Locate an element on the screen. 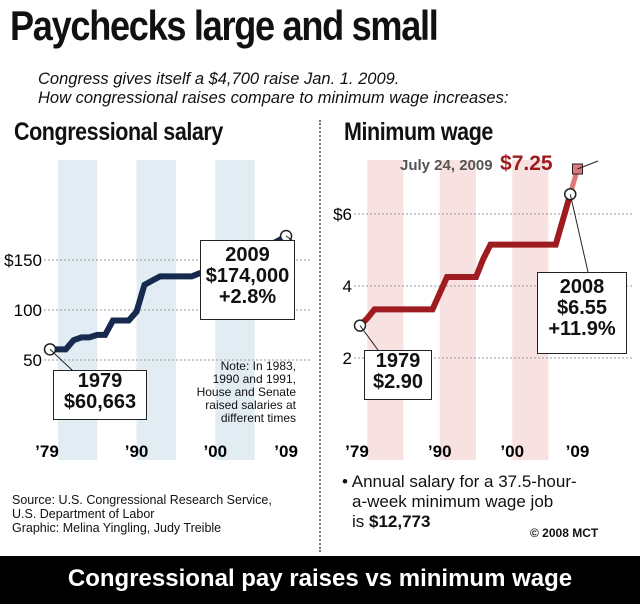 This screenshot has width=640, height=604. source-line: U.S. Department of Labor is located at coordinates (83, 514).